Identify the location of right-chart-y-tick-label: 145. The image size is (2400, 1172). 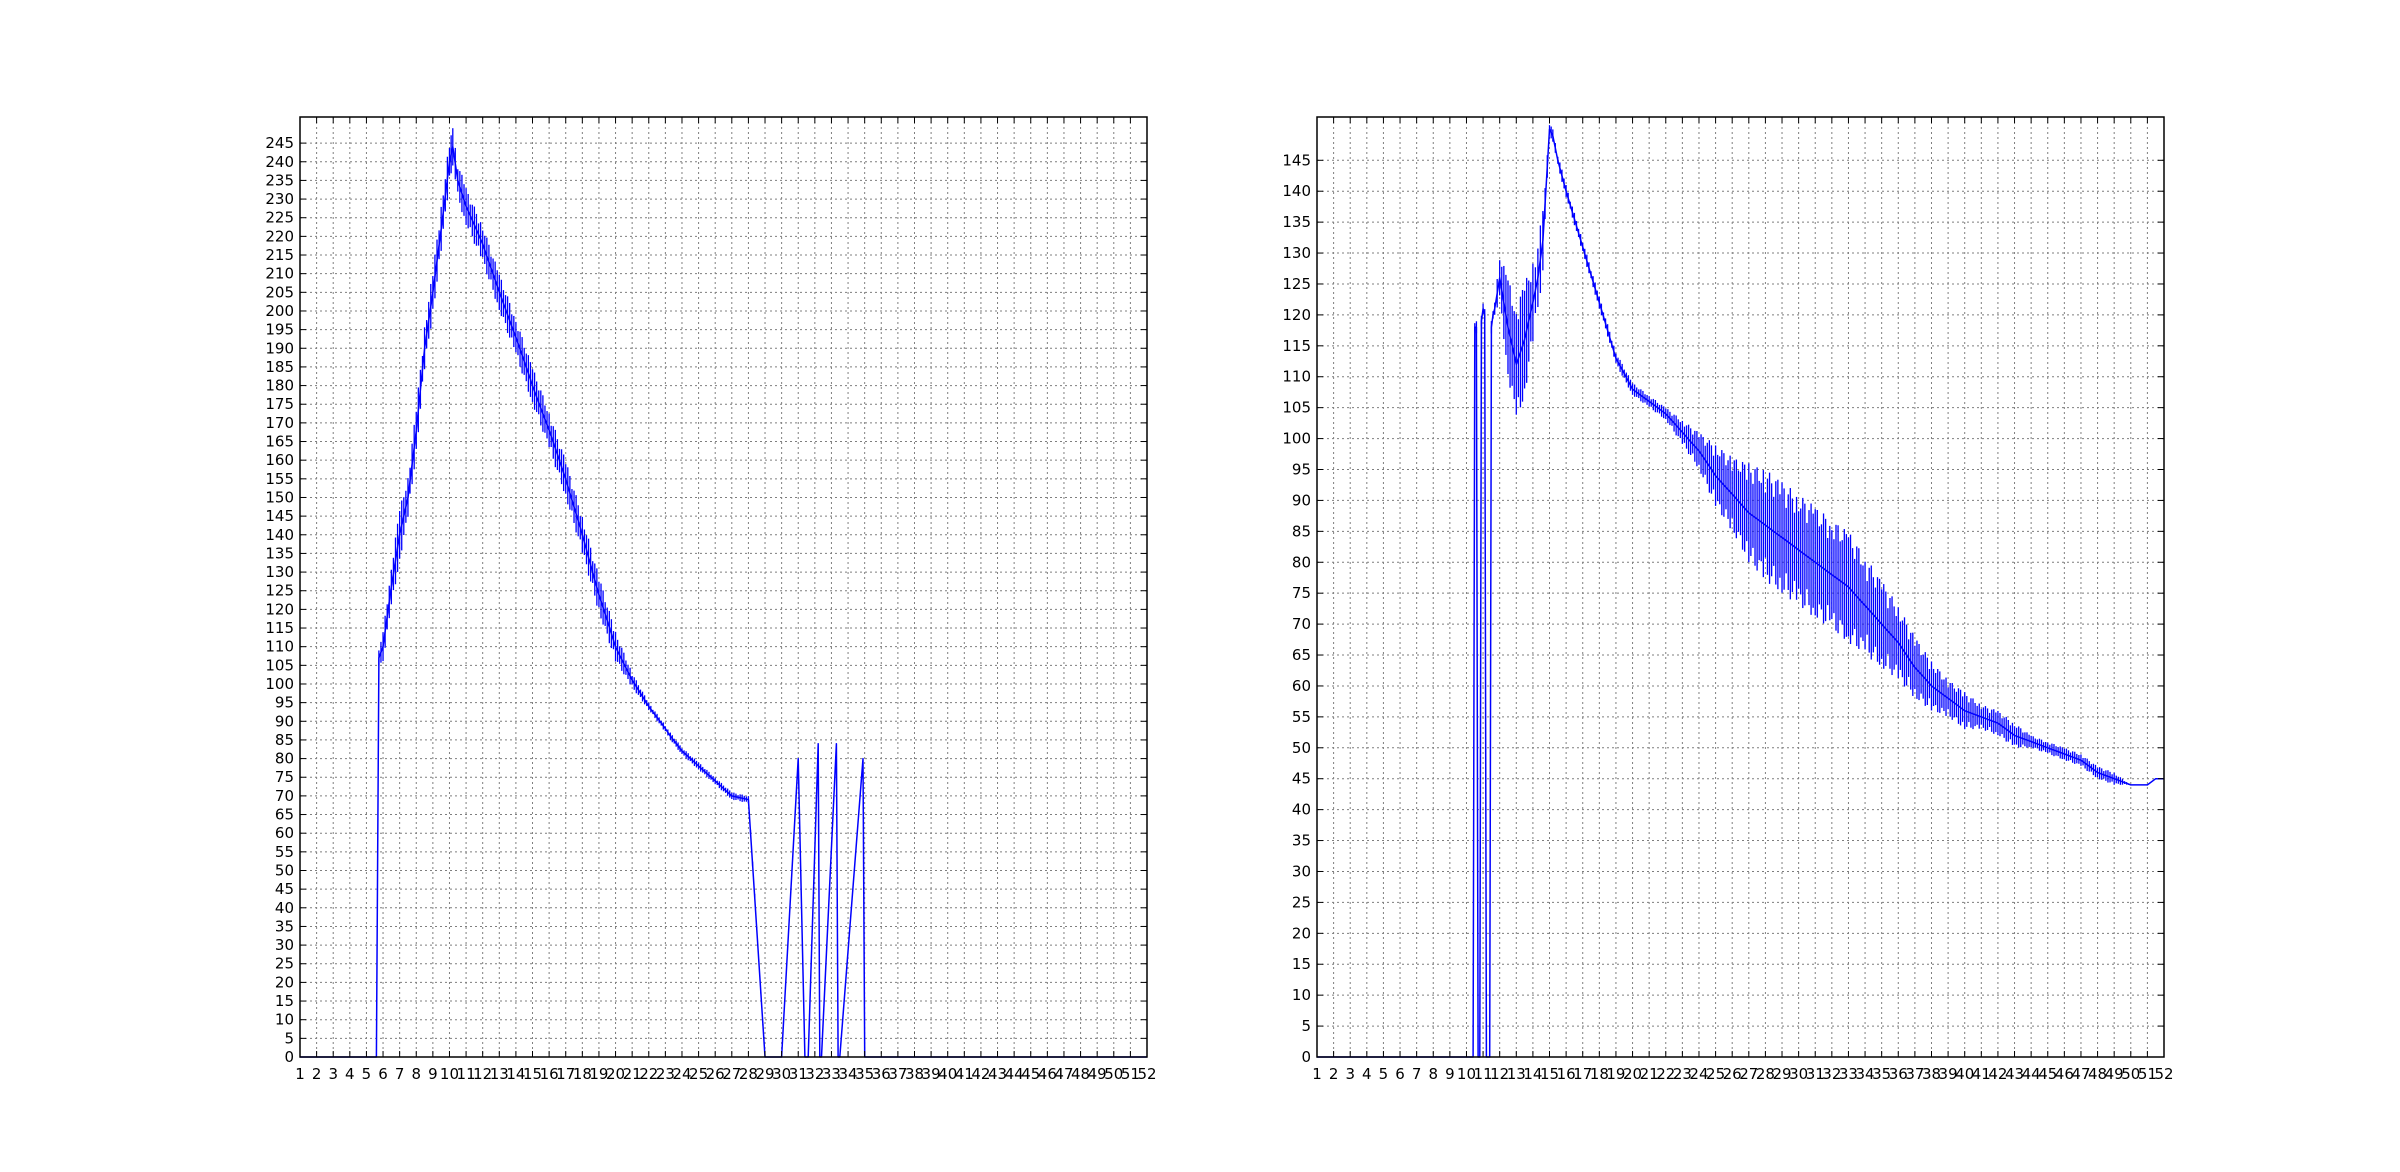
(1296, 160).